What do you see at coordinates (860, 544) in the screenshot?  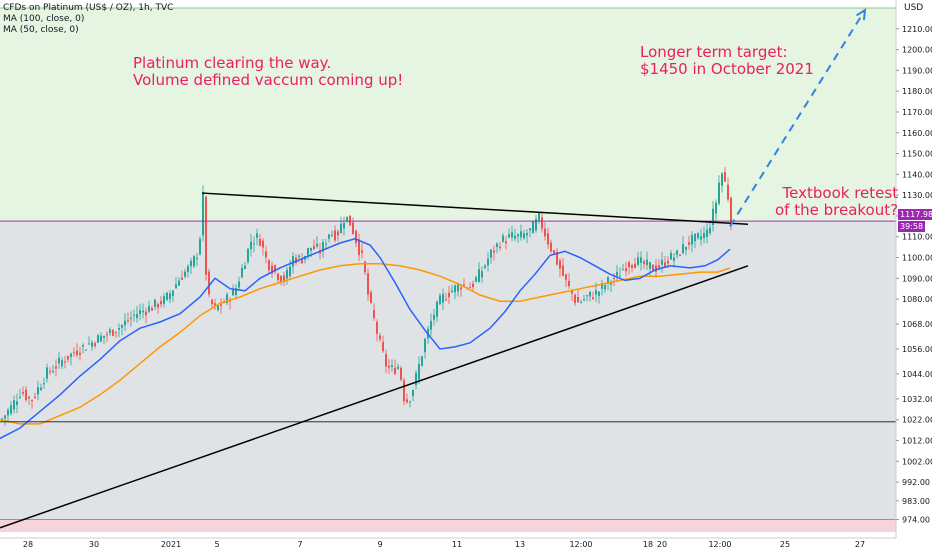 I see `x-tick-label: 27` at bounding box center [860, 544].